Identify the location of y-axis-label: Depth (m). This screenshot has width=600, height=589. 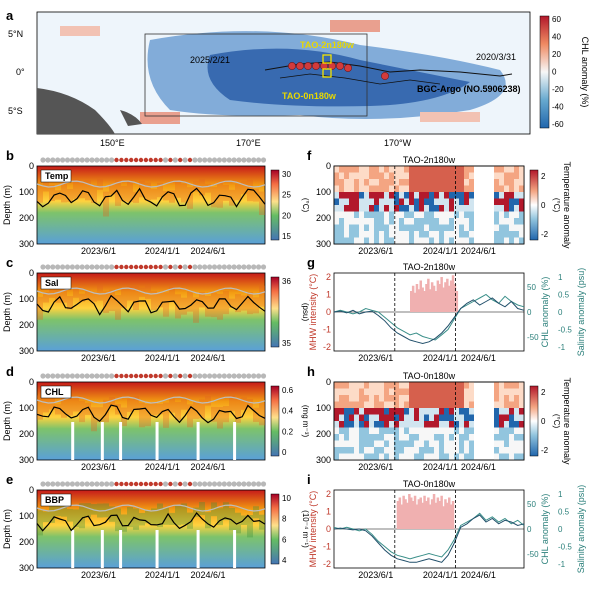
(7, 421).